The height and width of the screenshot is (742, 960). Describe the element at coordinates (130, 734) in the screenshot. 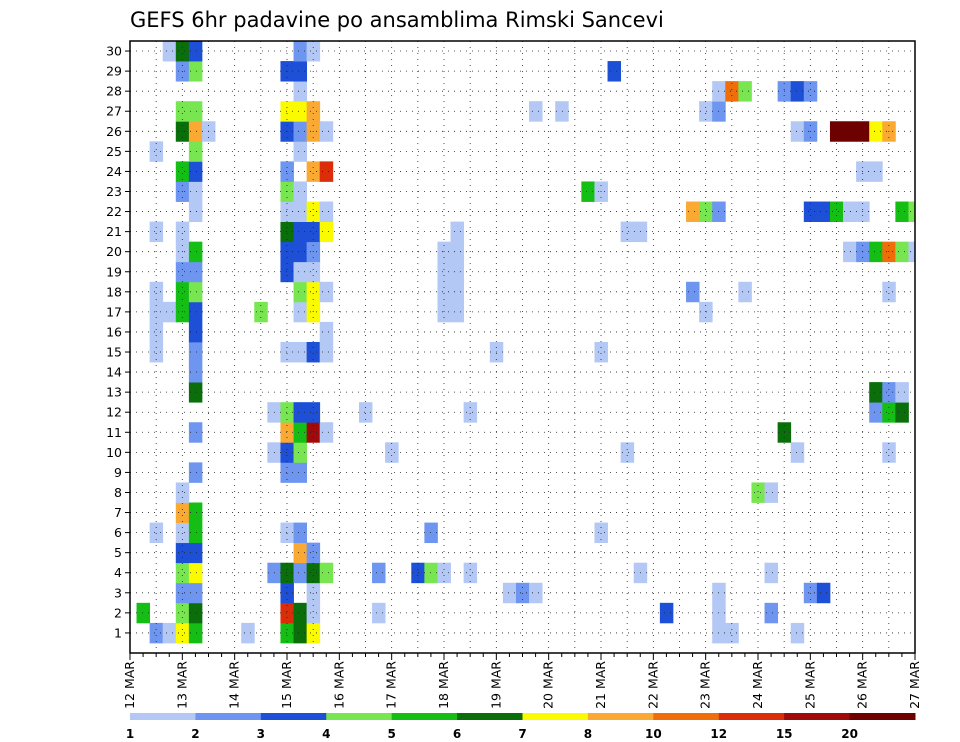

I see `colorbar-label: 1` at that location.